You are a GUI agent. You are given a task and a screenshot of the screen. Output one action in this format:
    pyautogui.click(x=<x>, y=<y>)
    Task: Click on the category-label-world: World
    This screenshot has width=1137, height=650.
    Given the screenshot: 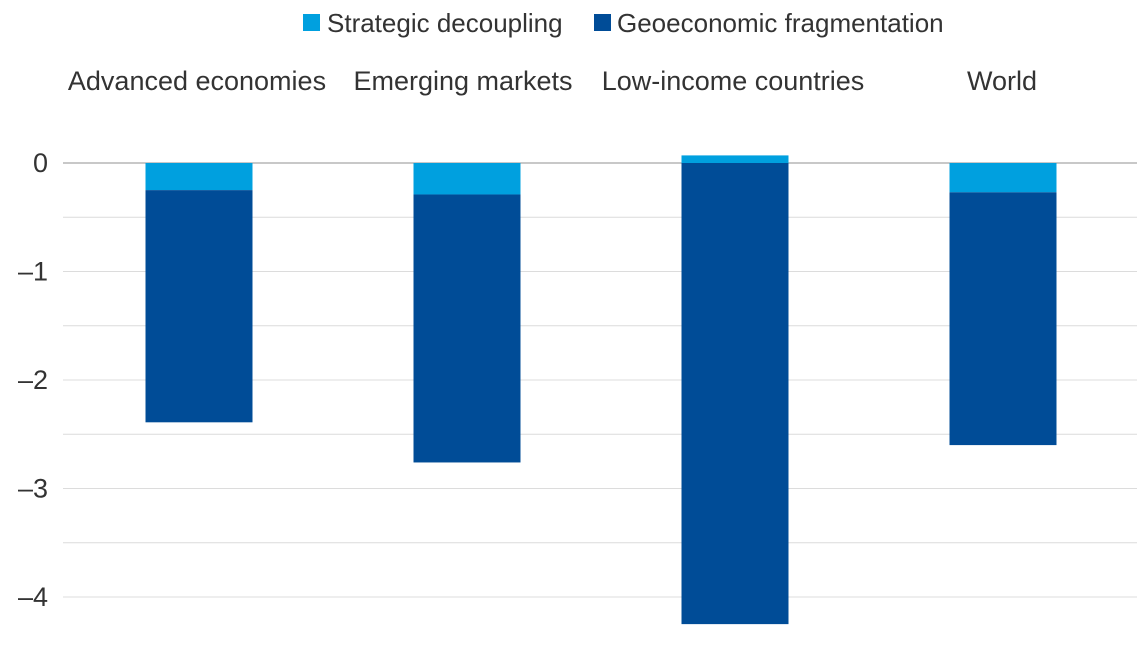 What is the action you would take?
    pyautogui.click(x=1002, y=81)
    